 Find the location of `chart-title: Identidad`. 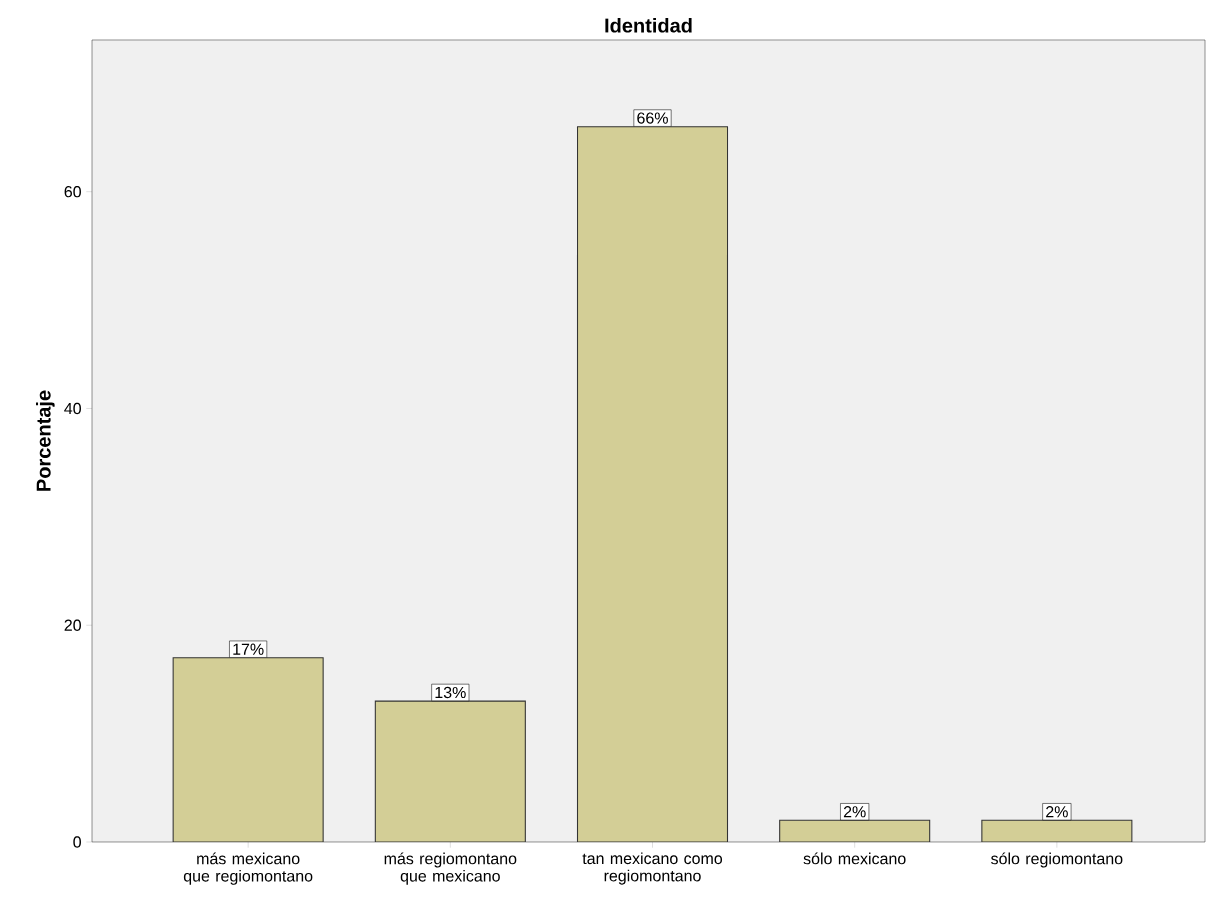

chart-title: Identidad is located at coordinates (648, 25).